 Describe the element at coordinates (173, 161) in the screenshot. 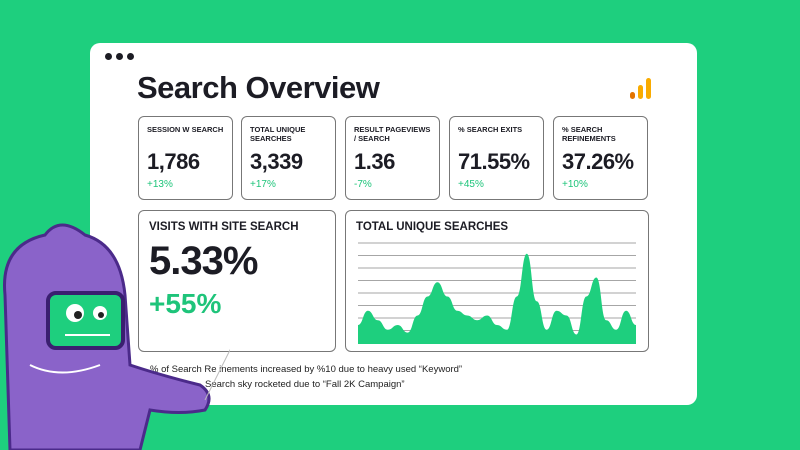

I see `kpi-value: 1,786` at that location.